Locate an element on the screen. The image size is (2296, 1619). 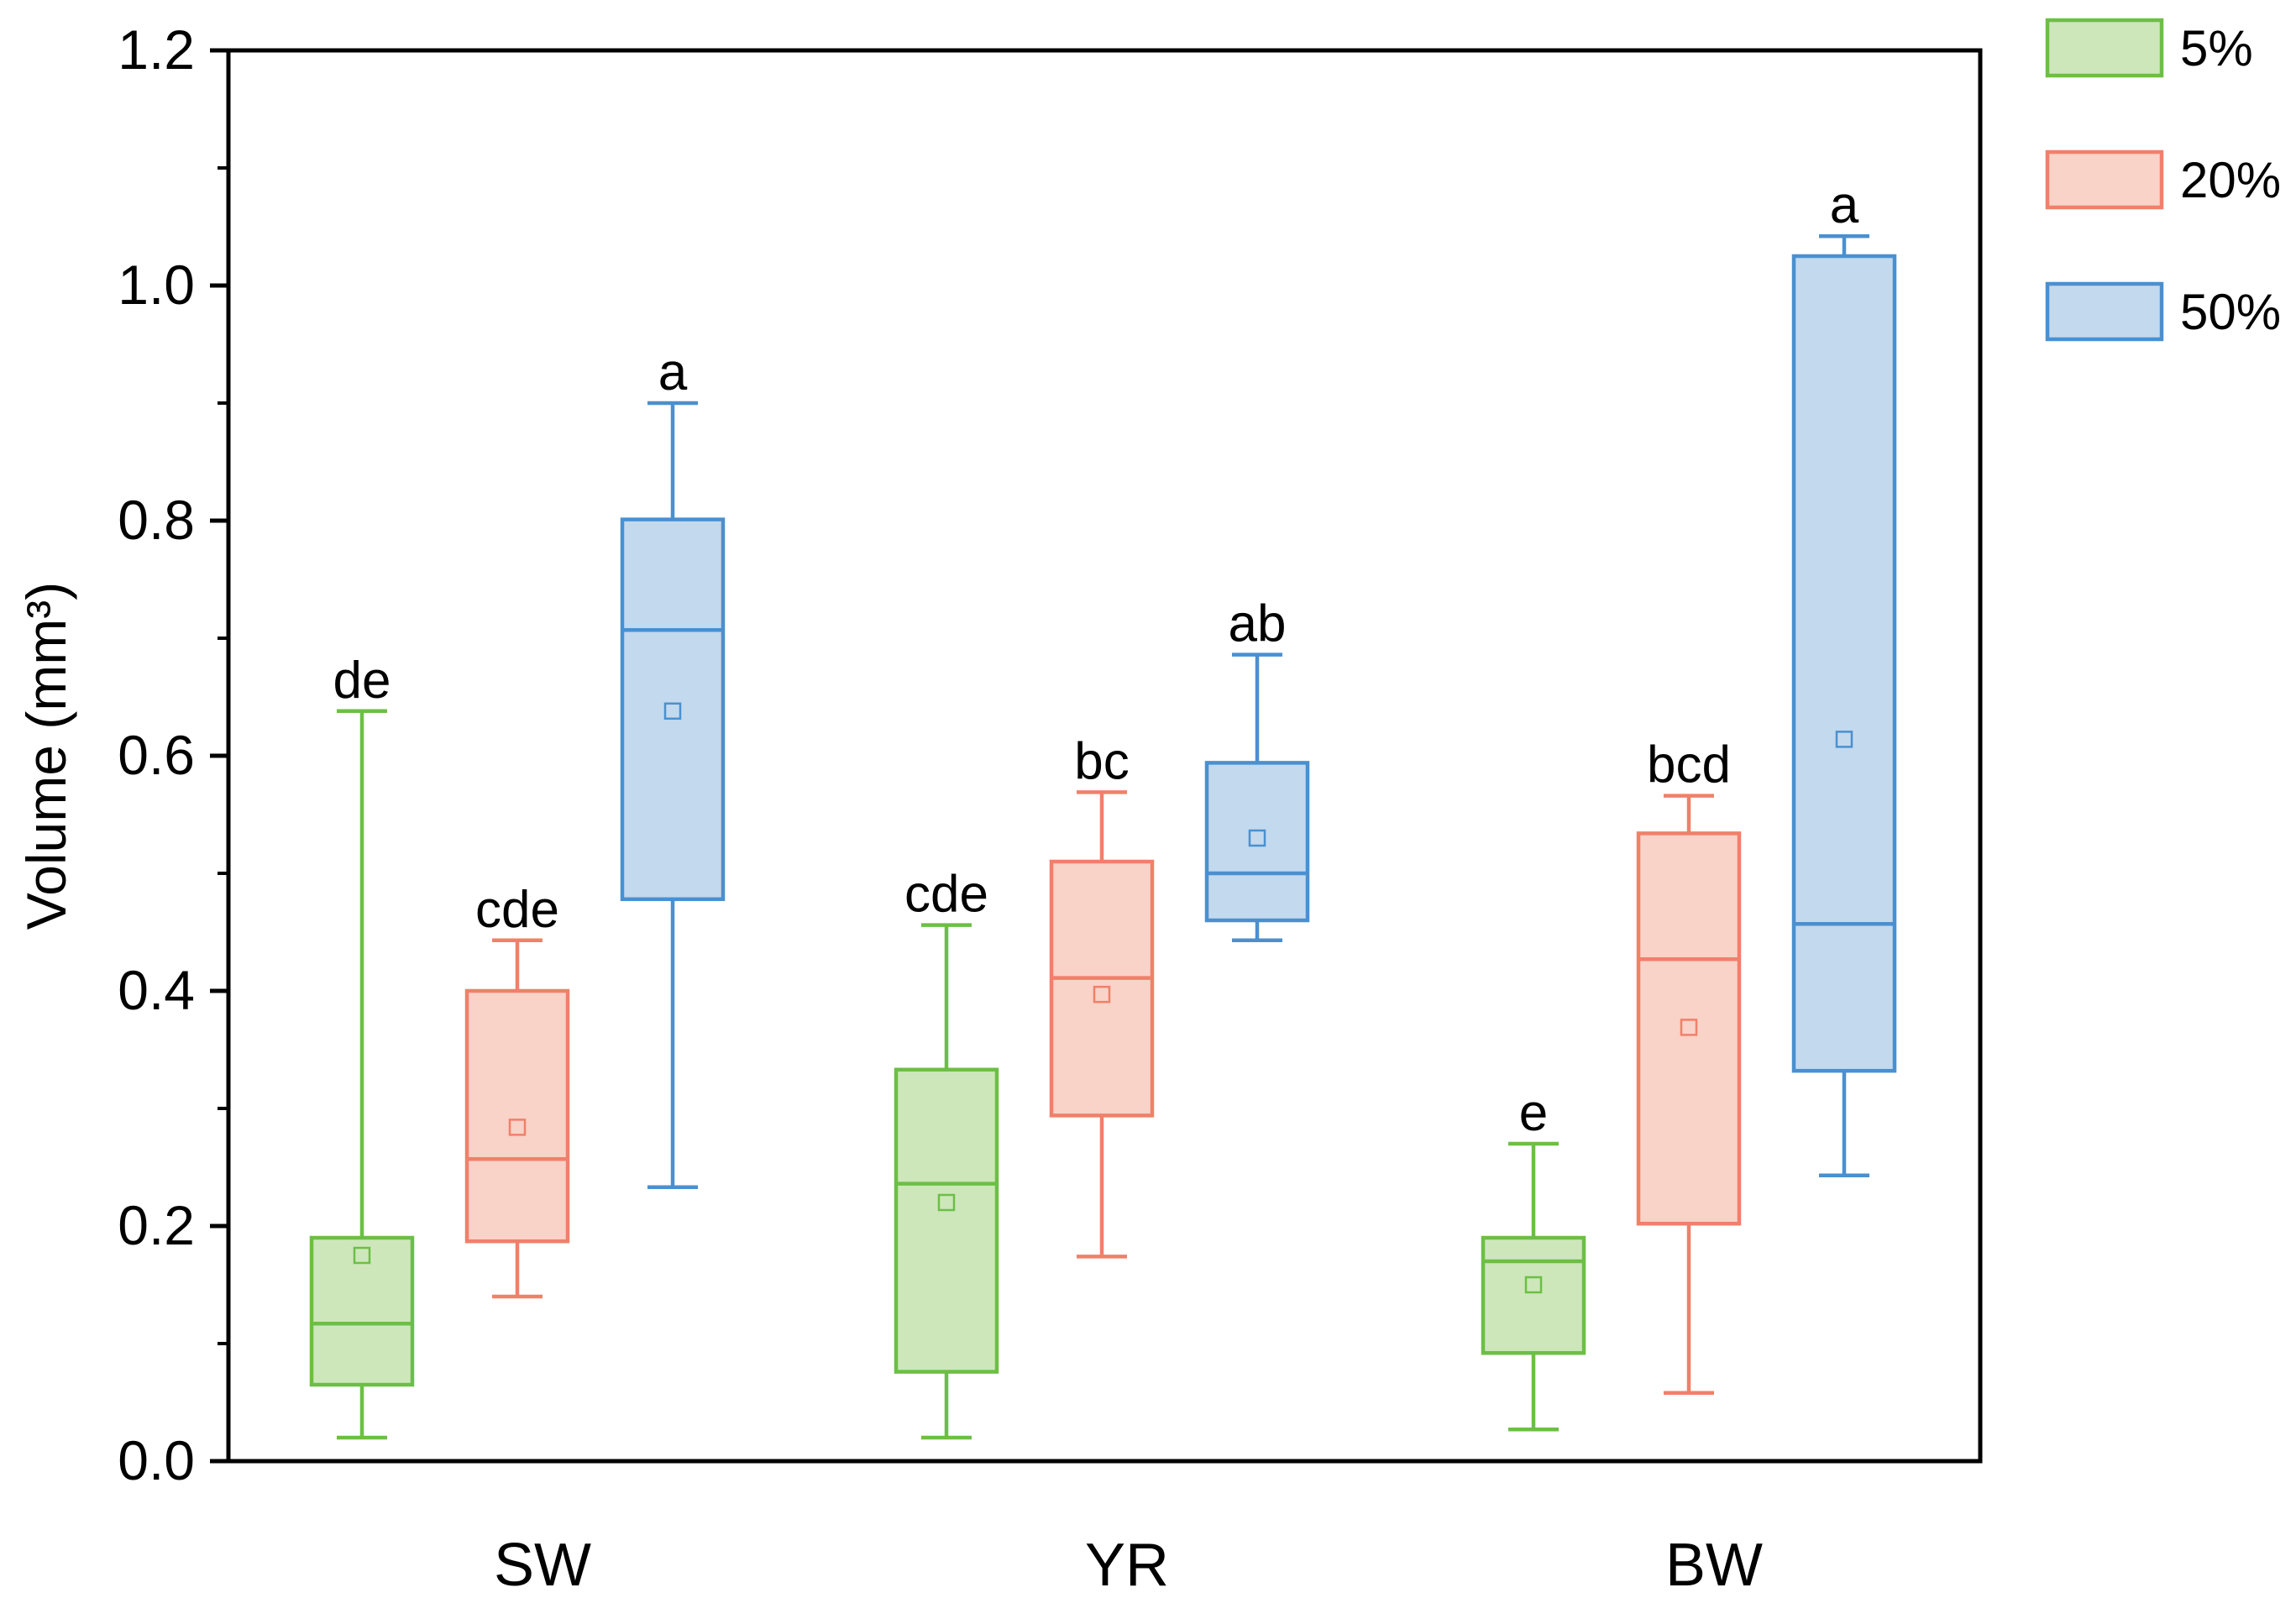
box-YR-50%: ab is located at coordinates (1257, 769).